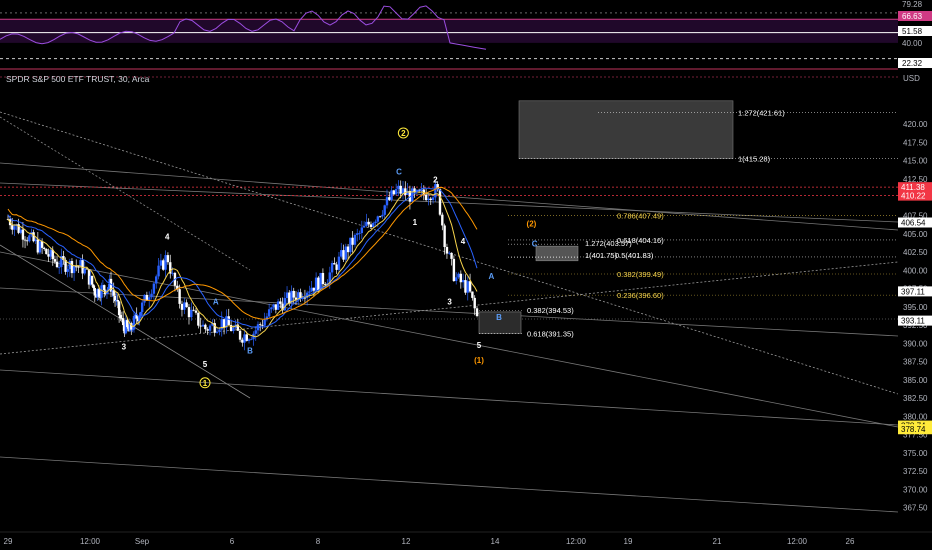 The width and height of the screenshot is (932, 550). Describe the element at coordinates (449, 37) in the screenshot. I see `rsi-pane` at that location.